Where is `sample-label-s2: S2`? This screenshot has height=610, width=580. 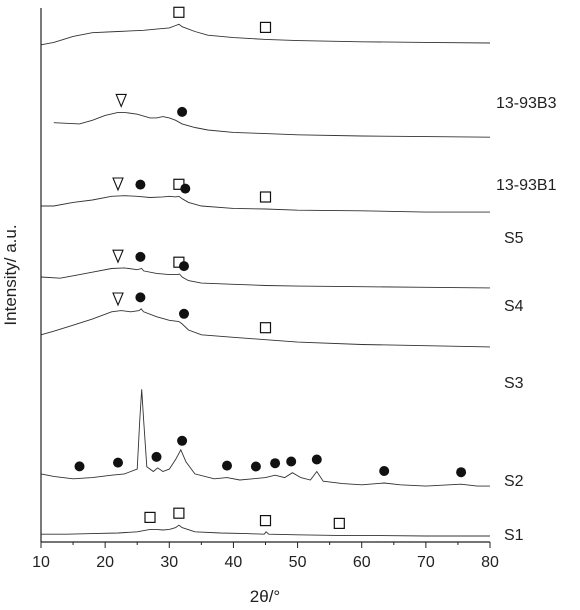
sample-label-s2: S2 is located at coordinates (514, 481).